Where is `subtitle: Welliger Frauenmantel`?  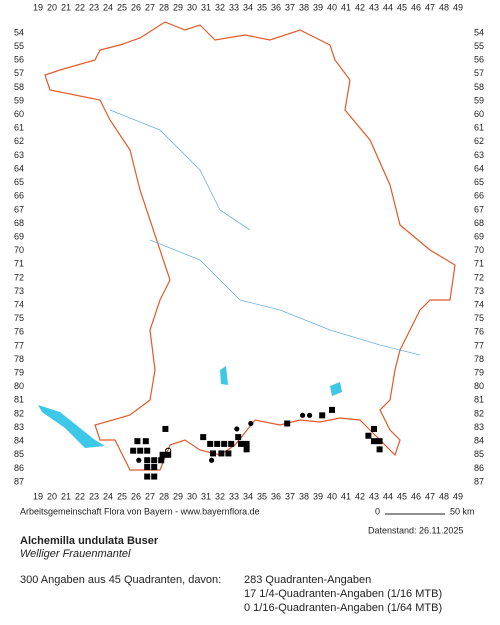 subtitle: Welliger Frauenmantel is located at coordinates (75, 554).